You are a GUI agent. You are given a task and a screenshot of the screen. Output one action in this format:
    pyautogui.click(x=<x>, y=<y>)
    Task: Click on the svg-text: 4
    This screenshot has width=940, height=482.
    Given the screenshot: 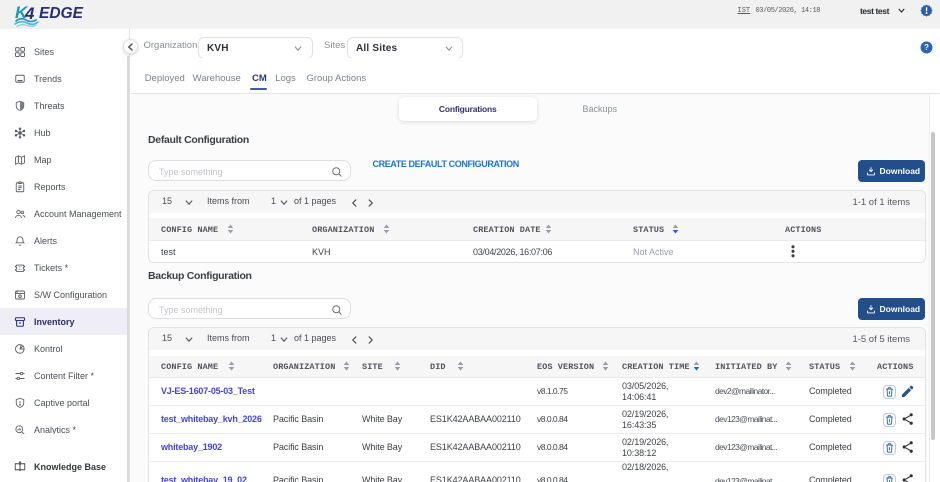 What is the action you would take?
    pyautogui.click(x=29, y=13)
    